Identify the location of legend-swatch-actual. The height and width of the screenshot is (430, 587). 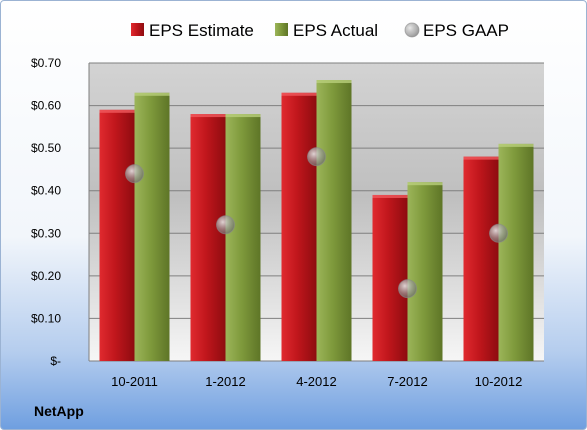
(281, 29).